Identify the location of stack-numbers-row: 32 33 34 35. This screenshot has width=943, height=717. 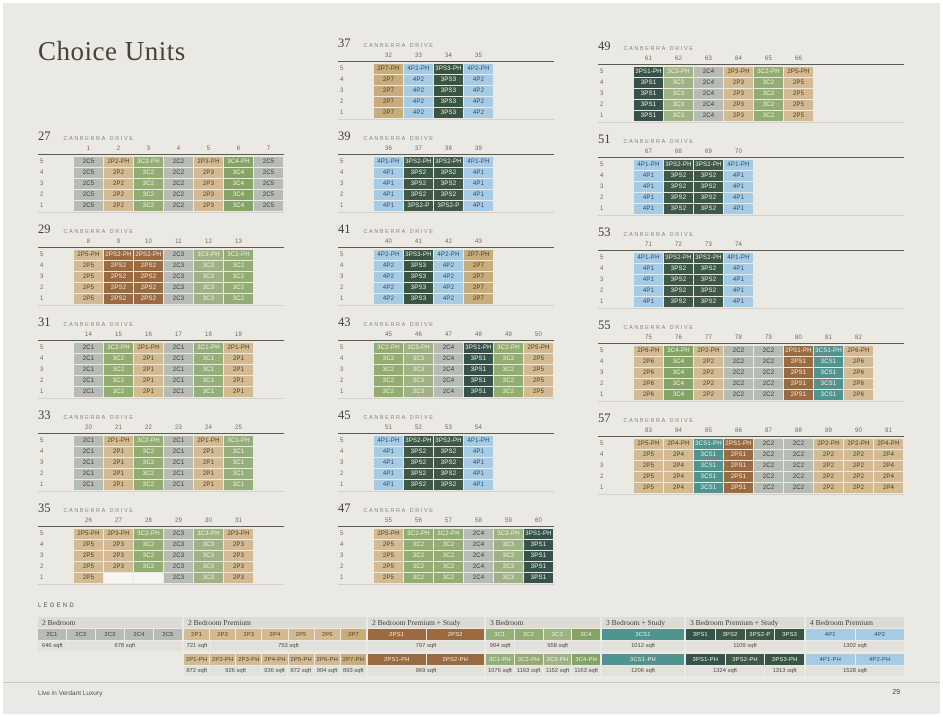
(446, 55).